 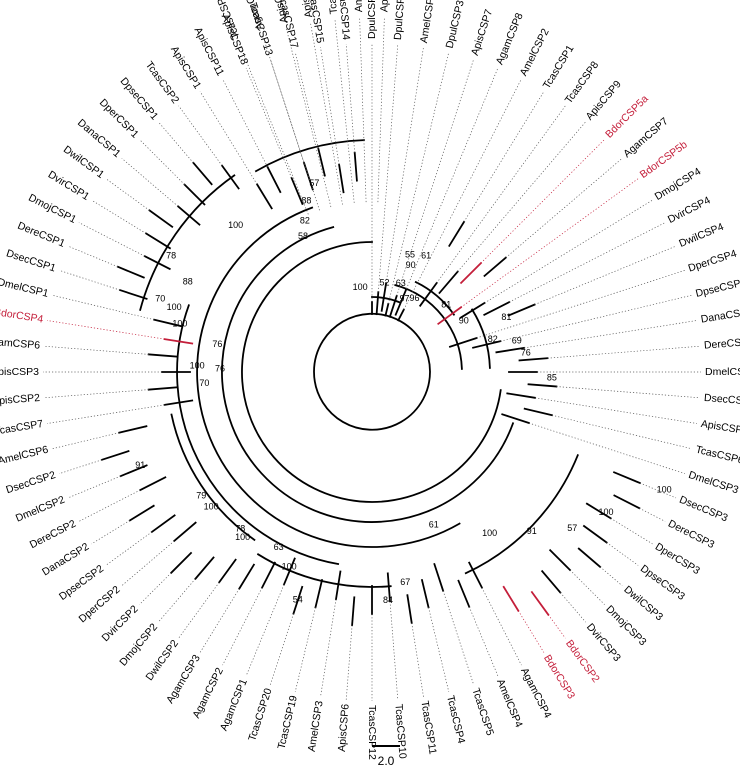 I want to click on leaf-label: AmelCSP4, so click(x=509, y=703).